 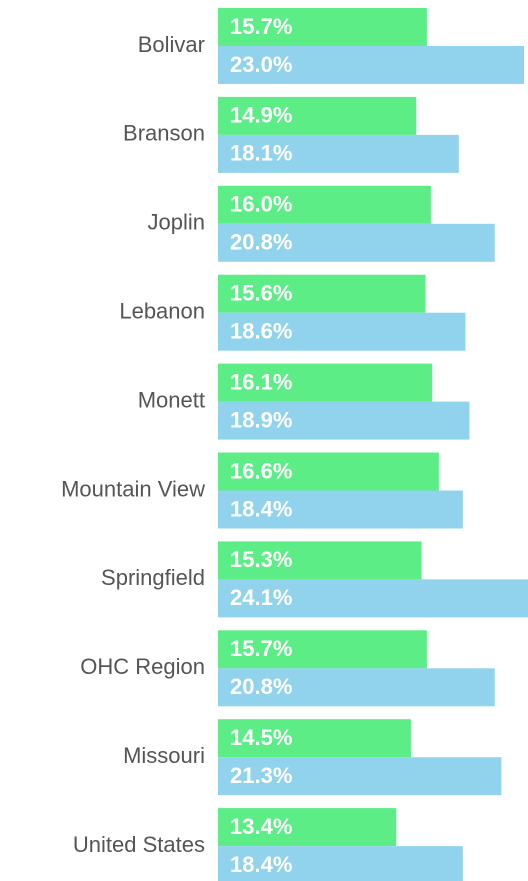 What do you see at coordinates (153, 577) in the screenshot?
I see `category-label: Springfield` at bounding box center [153, 577].